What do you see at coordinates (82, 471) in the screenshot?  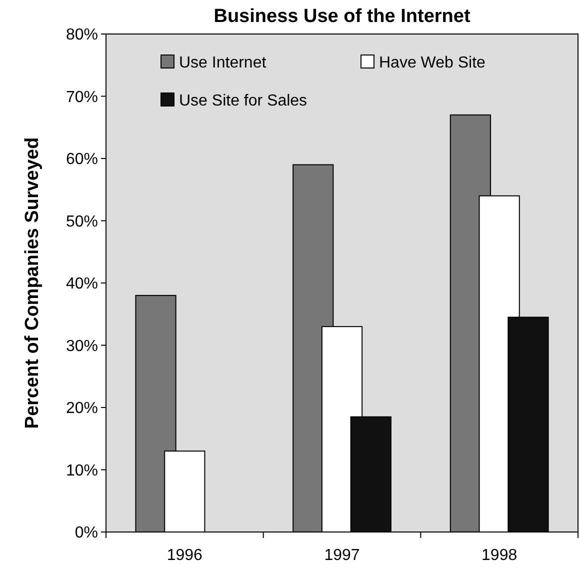 I see `y-tick-label: 10%` at bounding box center [82, 471].